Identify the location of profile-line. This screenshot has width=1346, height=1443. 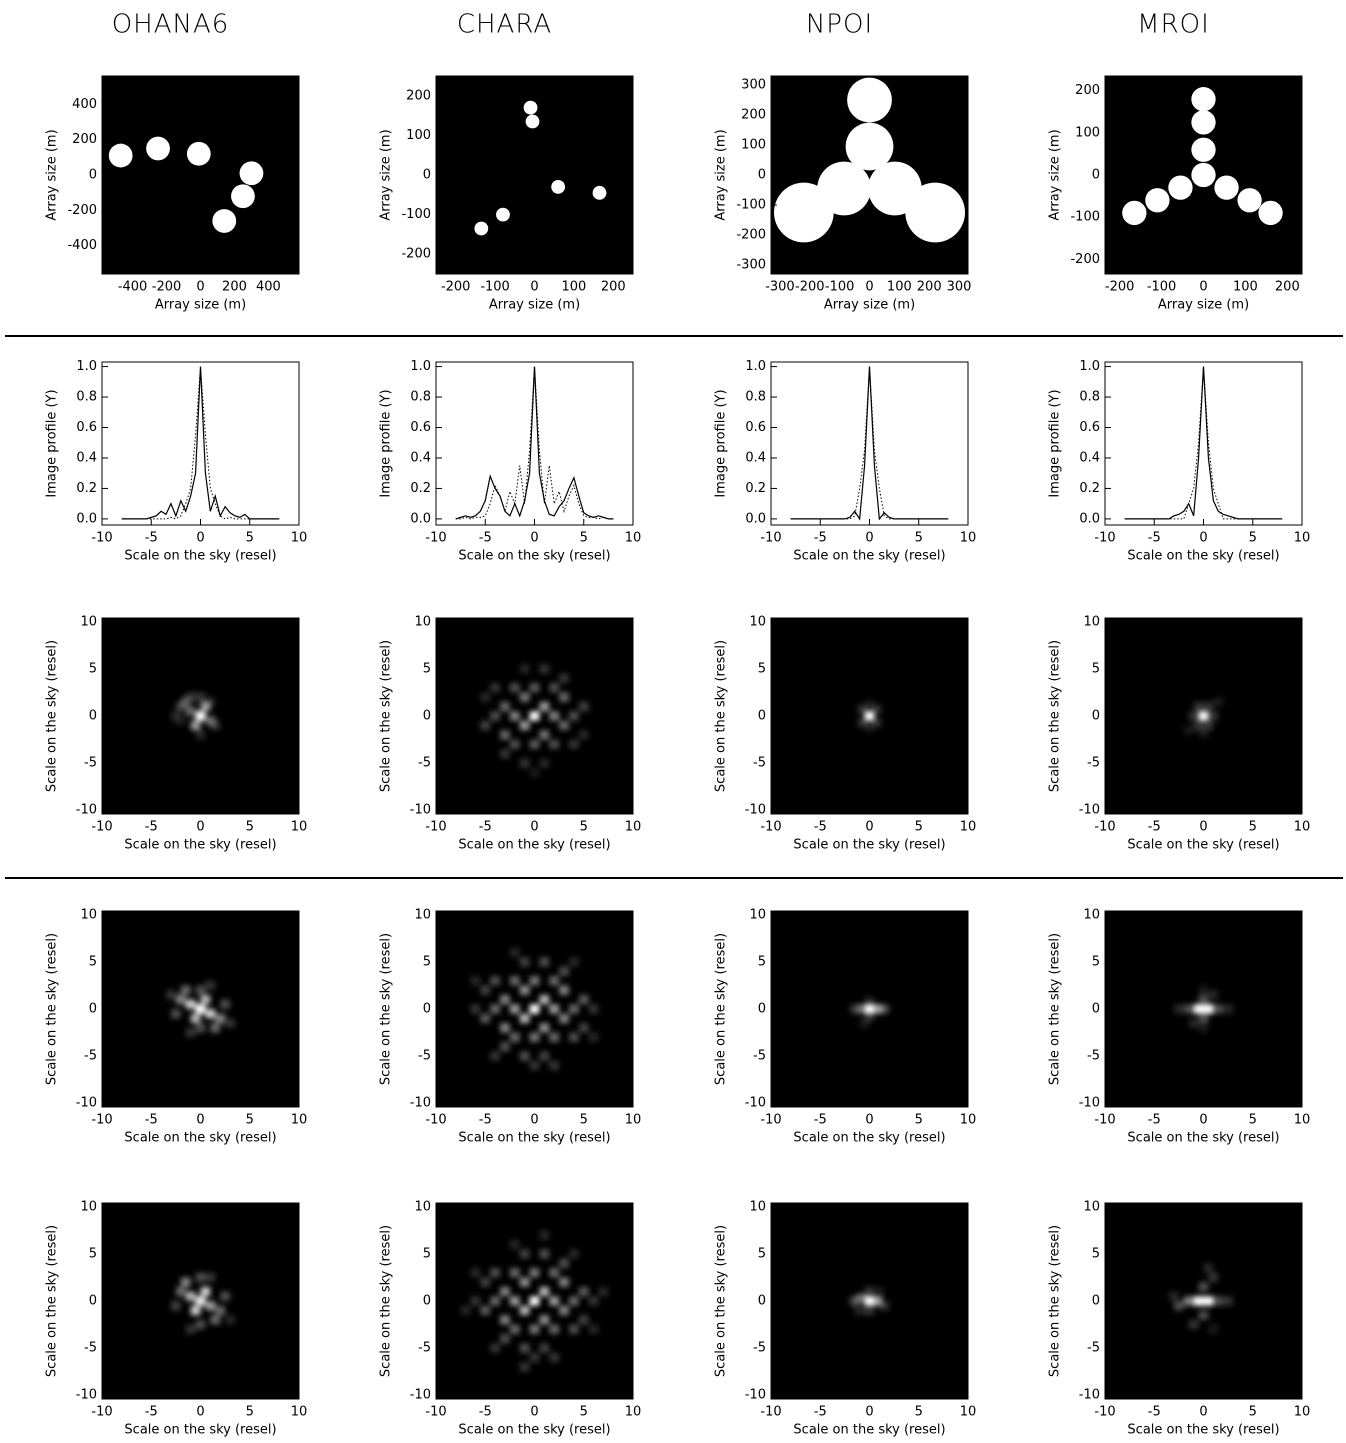
(869, 443).